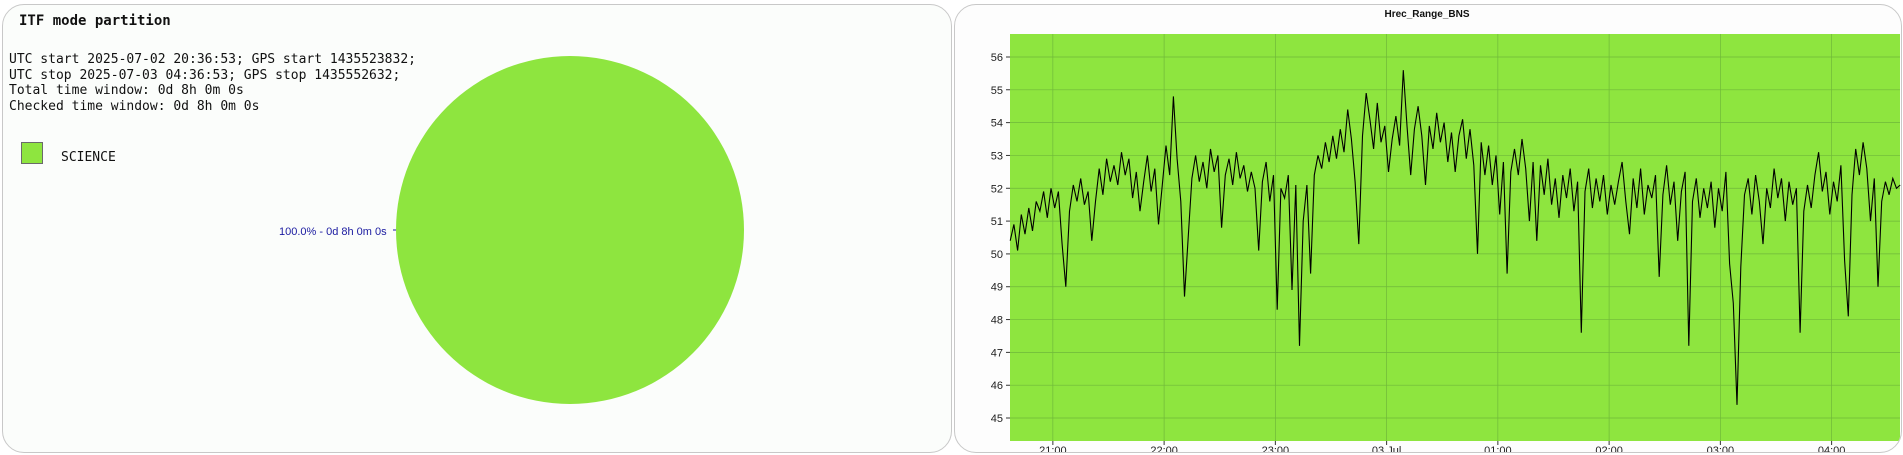 The width and height of the screenshot is (1903, 455). Describe the element at coordinates (126, 90) in the screenshot. I see `total-window-line: Total time window: 0d 8h 0m 0s` at that location.